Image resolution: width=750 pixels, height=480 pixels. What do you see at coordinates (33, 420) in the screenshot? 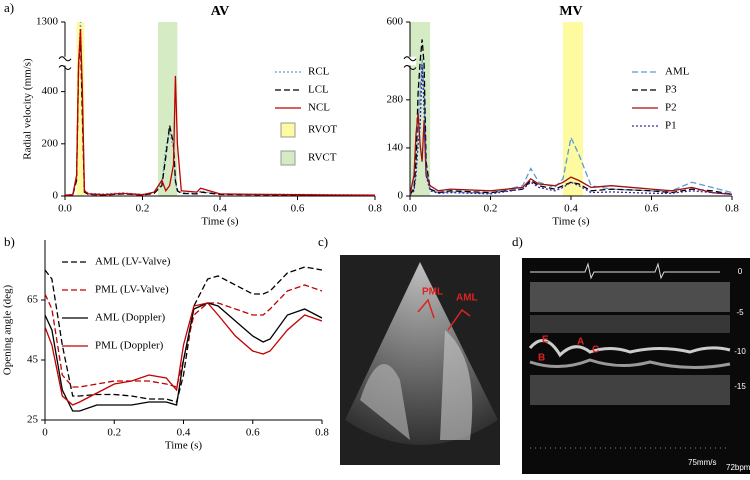
I see `y-tick-label: 25` at bounding box center [33, 420].